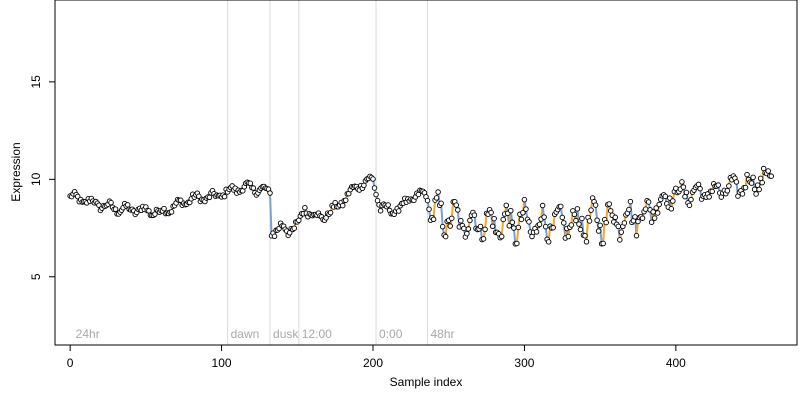  Describe the element at coordinates (317, 334) in the screenshot. I see `phase-label: 12:00` at that location.